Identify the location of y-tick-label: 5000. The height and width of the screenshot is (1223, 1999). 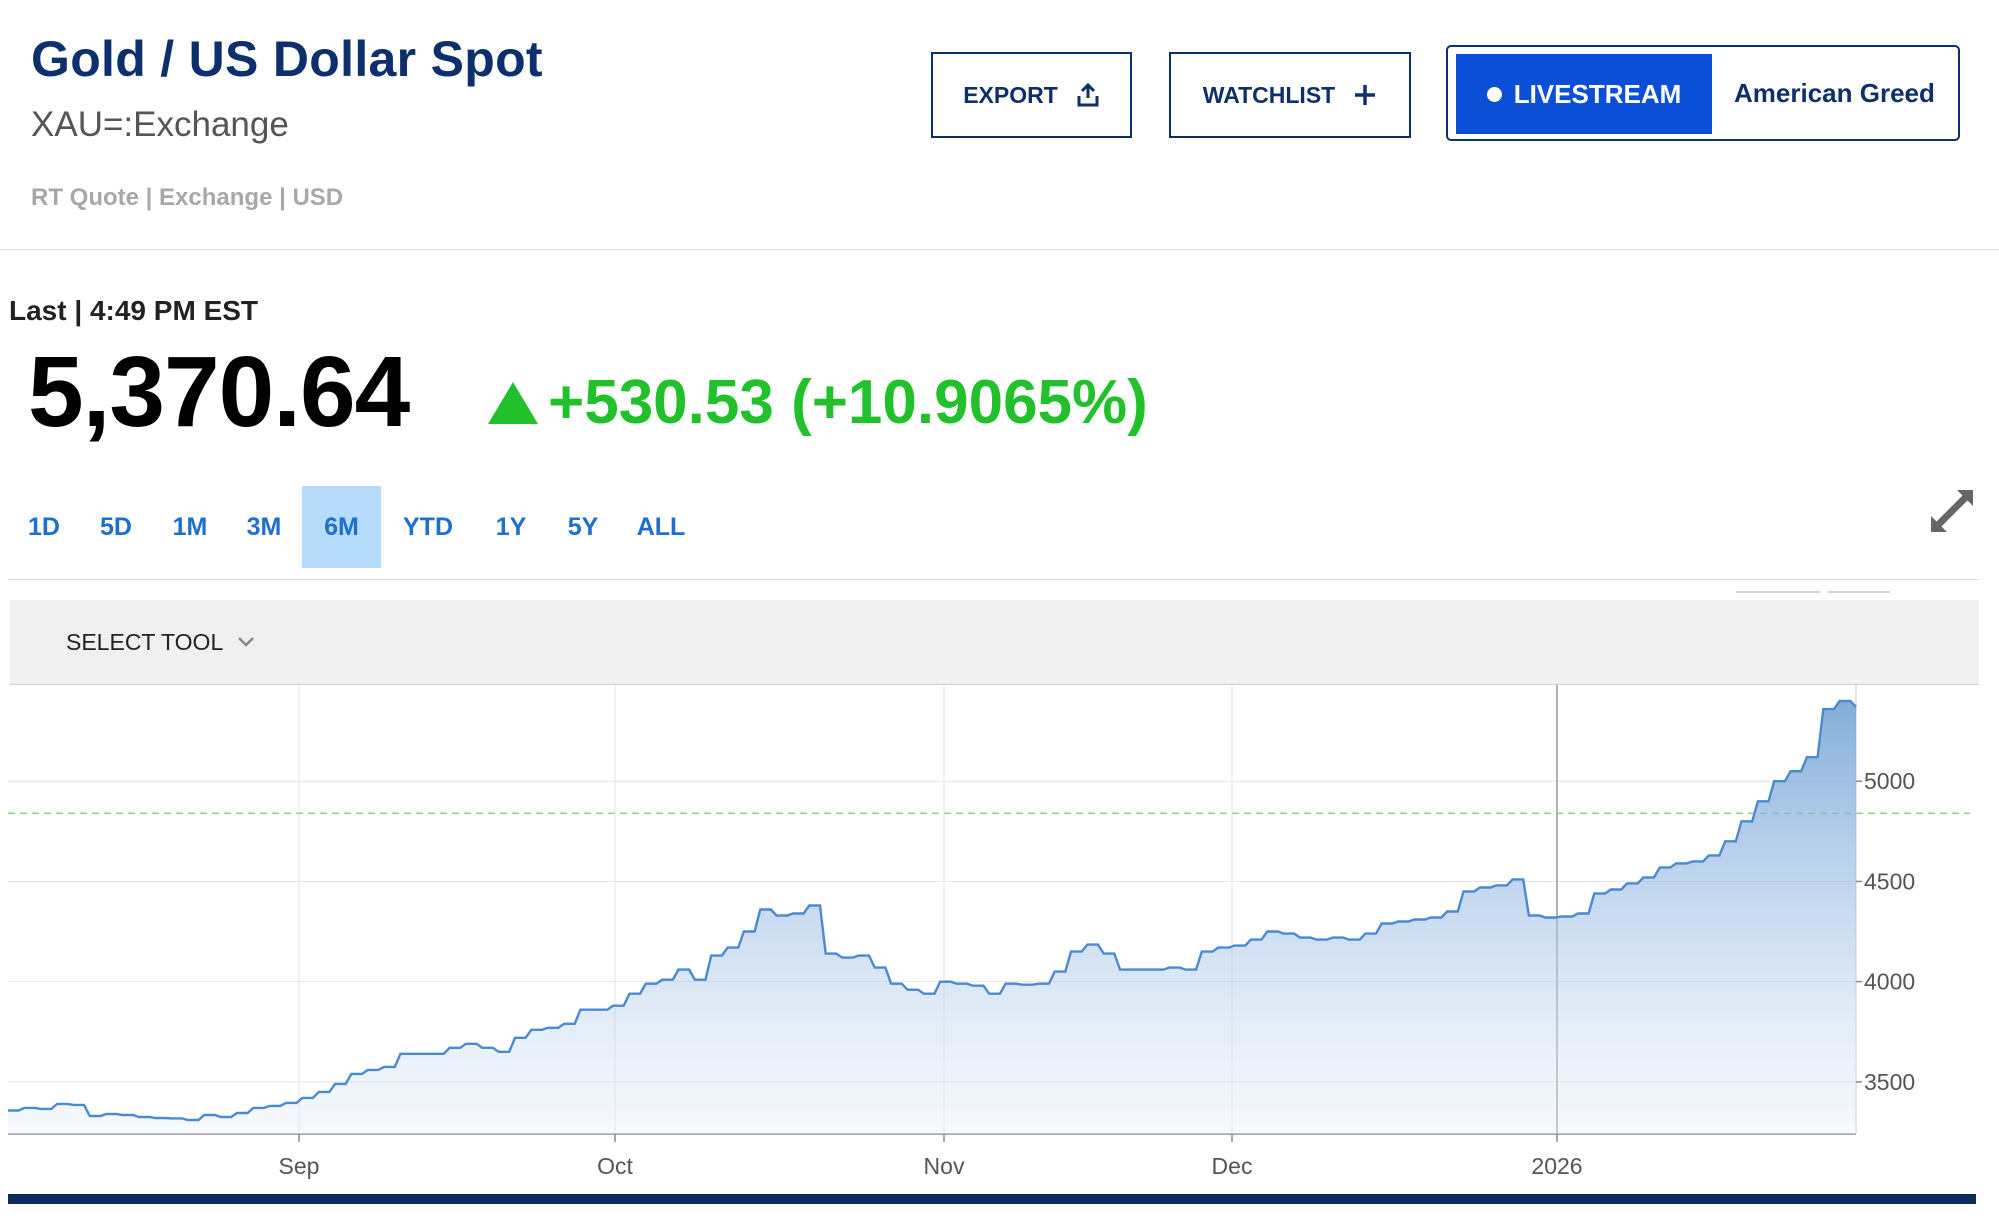
(1889, 781).